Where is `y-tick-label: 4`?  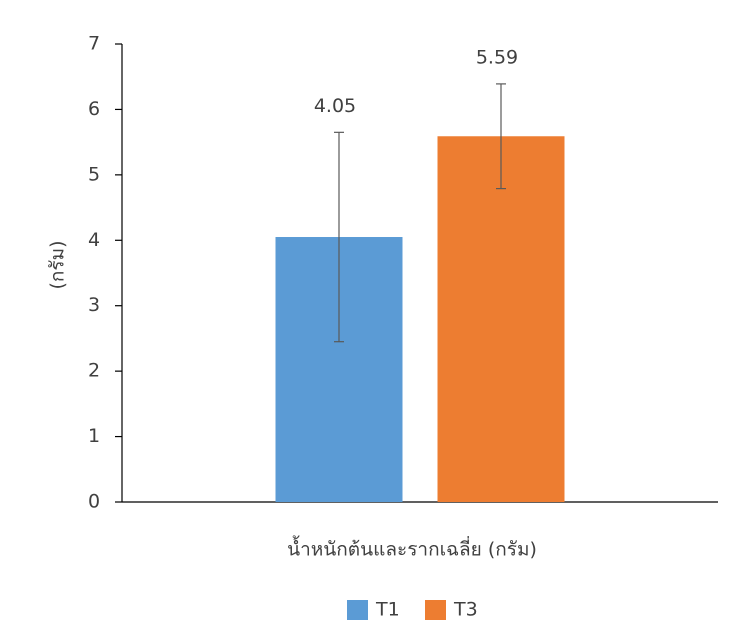
y-tick-label: 4 is located at coordinates (94, 240).